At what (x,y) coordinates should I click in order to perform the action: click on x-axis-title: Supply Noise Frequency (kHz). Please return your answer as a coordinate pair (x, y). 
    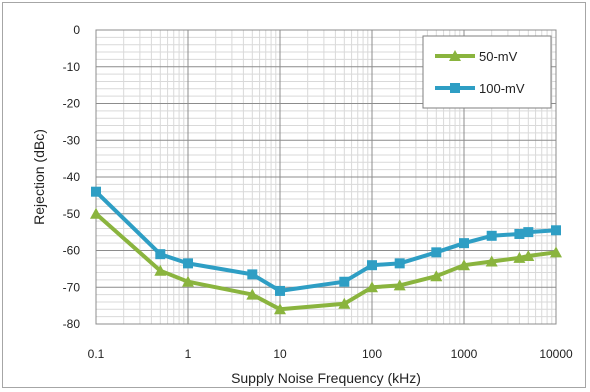
    Looking at the image, I should click on (326, 378).